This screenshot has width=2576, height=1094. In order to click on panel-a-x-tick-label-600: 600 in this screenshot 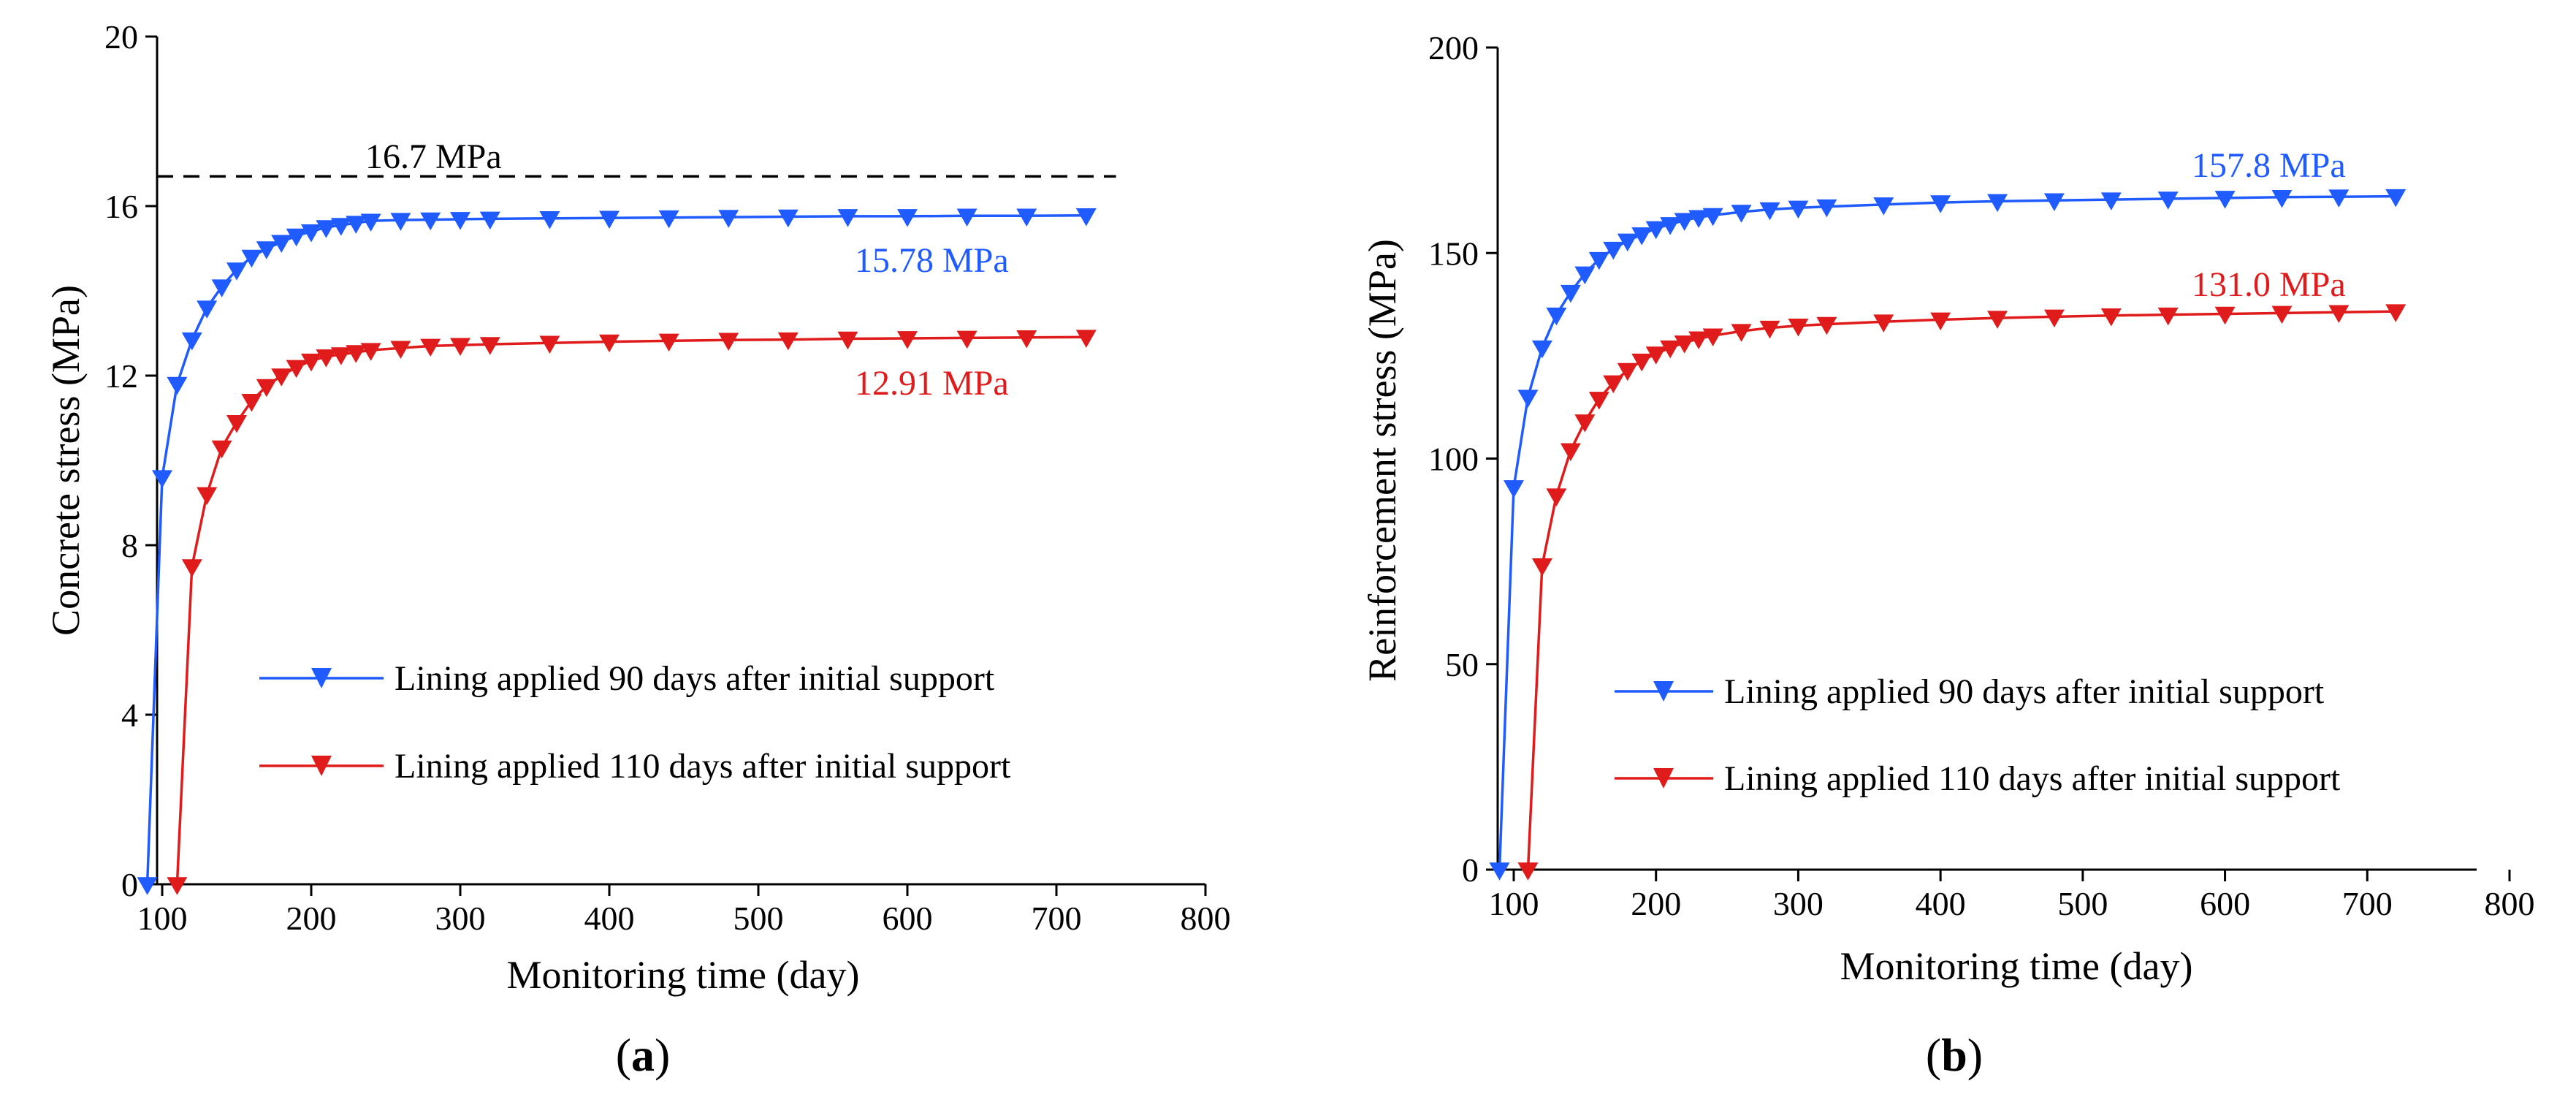, I will do `click(908, 919)`.